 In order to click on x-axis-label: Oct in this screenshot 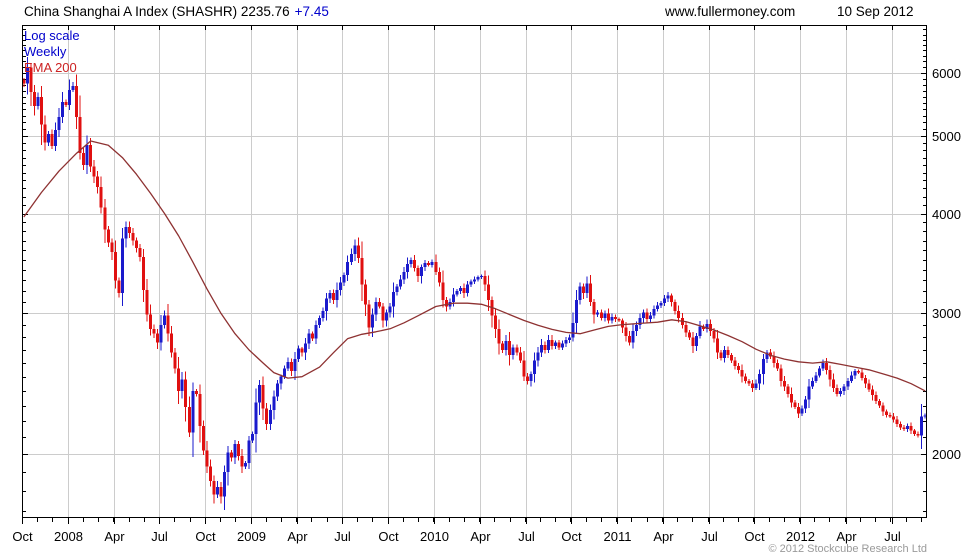, I will do `click(205, 536)`.